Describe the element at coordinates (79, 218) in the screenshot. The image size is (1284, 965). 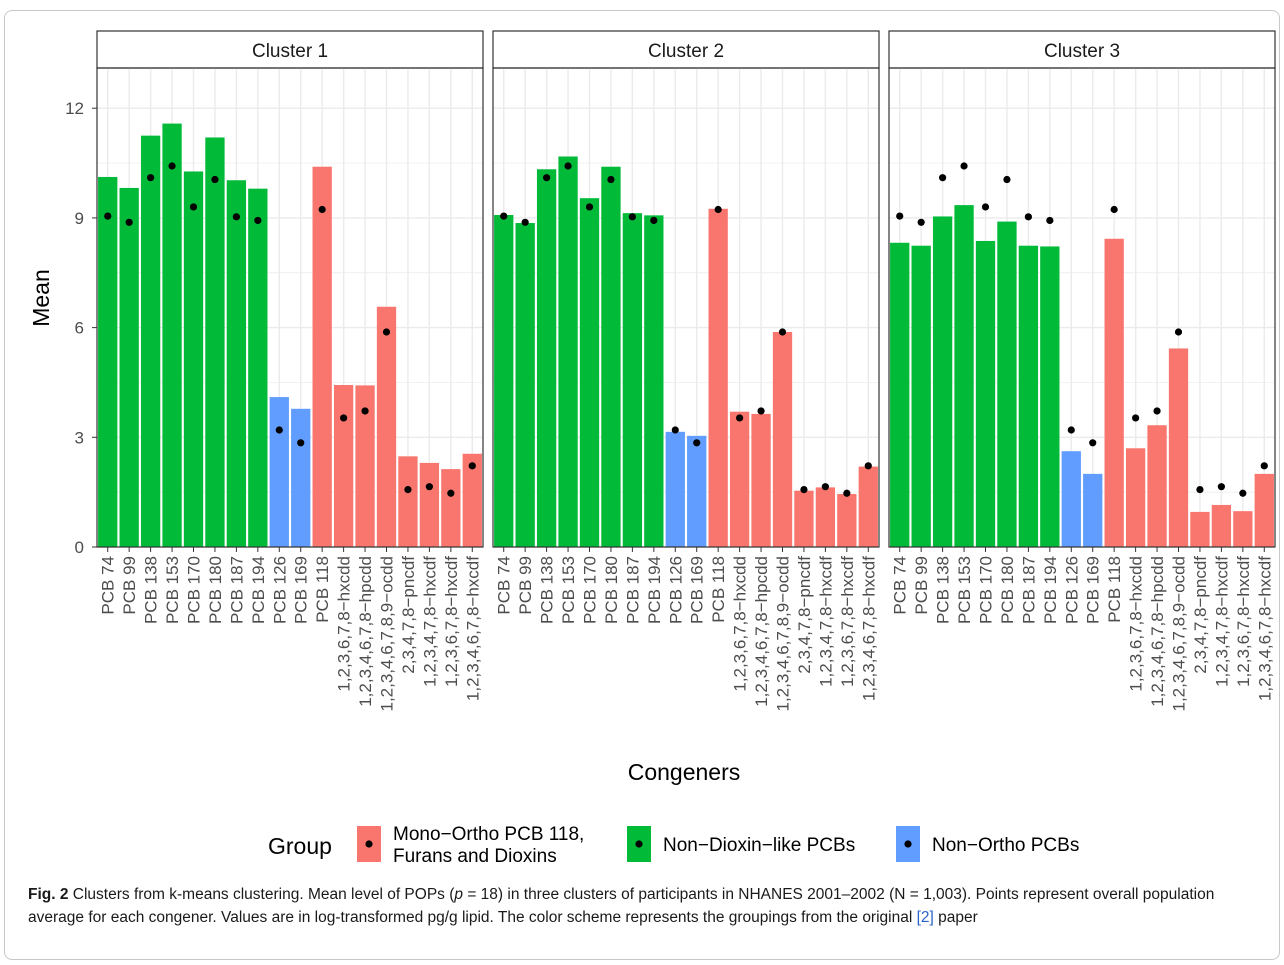
I see `y-tick-label: 9` at that location.